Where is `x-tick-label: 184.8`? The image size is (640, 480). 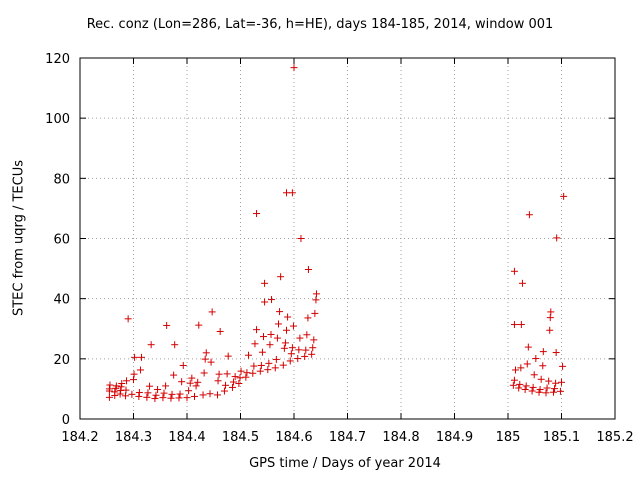 x-tick-label: 184.8 is located at coordinates (400, 437).